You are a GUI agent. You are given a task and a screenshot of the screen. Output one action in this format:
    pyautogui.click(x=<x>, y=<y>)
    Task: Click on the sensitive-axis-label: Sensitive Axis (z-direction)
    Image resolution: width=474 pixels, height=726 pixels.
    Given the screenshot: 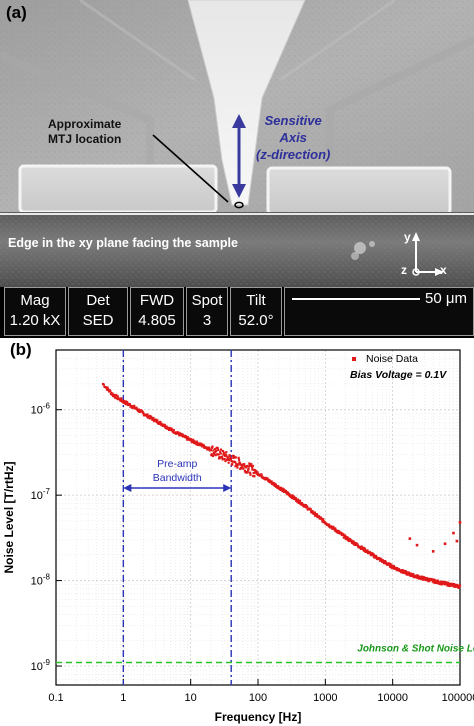 What is the action you would take?
    pyautogui.click(x=293, y=137)
    